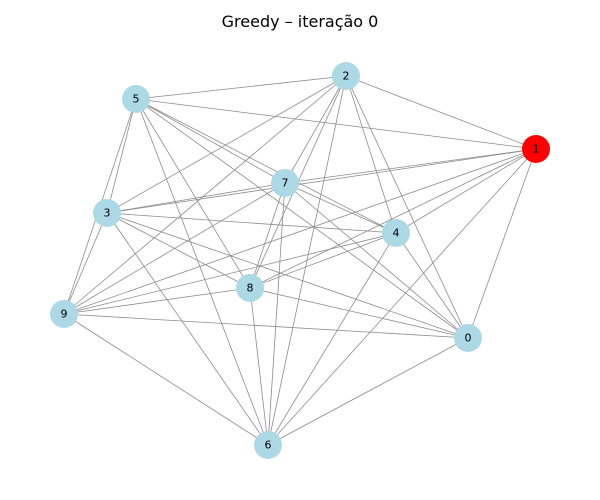  I want to click on node-4: 4, so click(396, 233).